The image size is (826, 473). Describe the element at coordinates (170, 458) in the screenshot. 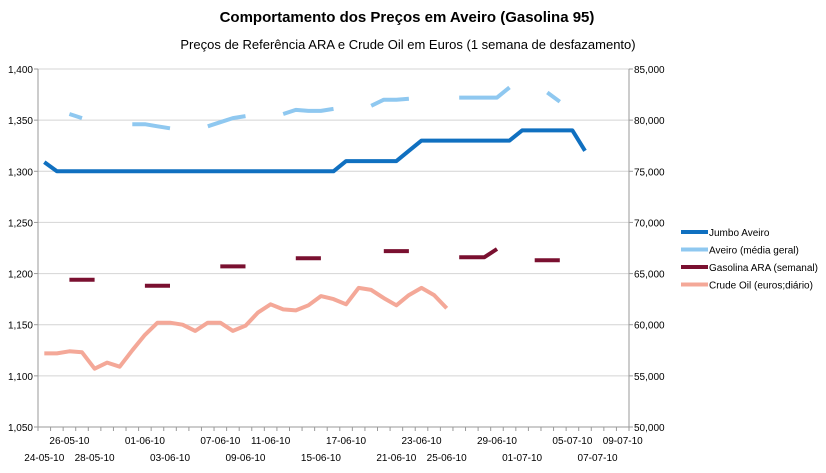

I see `x-tick-label: 03-06-10` at that location.